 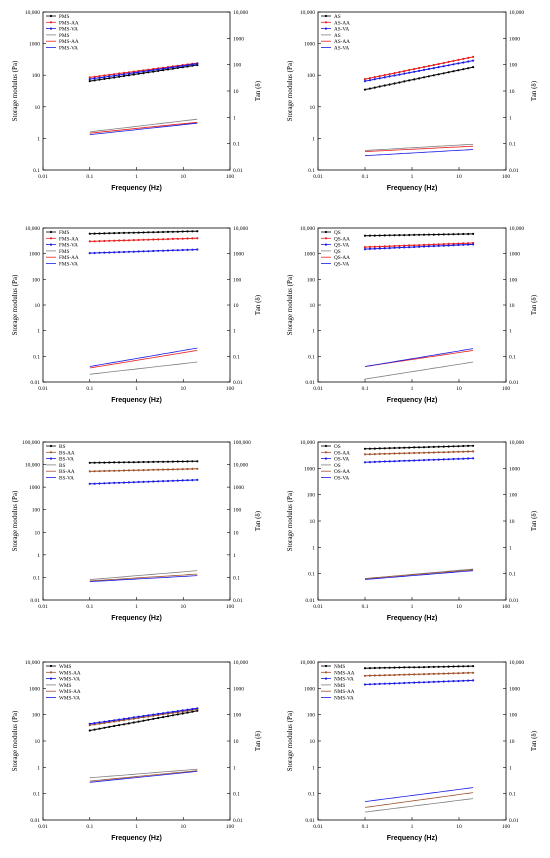 What do you see at coordinates (143, 128) in the screenshot?
I see `series-pms-va-tan` at bounding box center [143, 128].